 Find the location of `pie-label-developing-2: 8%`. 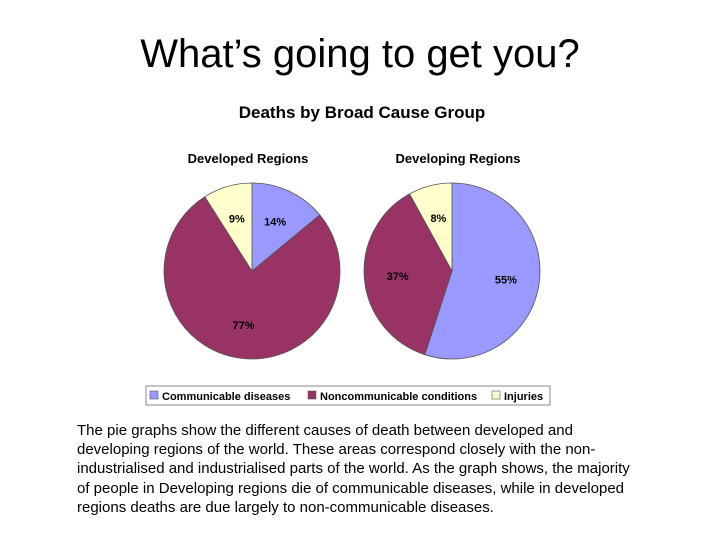

pie-label-developing-2: 8% is located at coordinates (438, 219).